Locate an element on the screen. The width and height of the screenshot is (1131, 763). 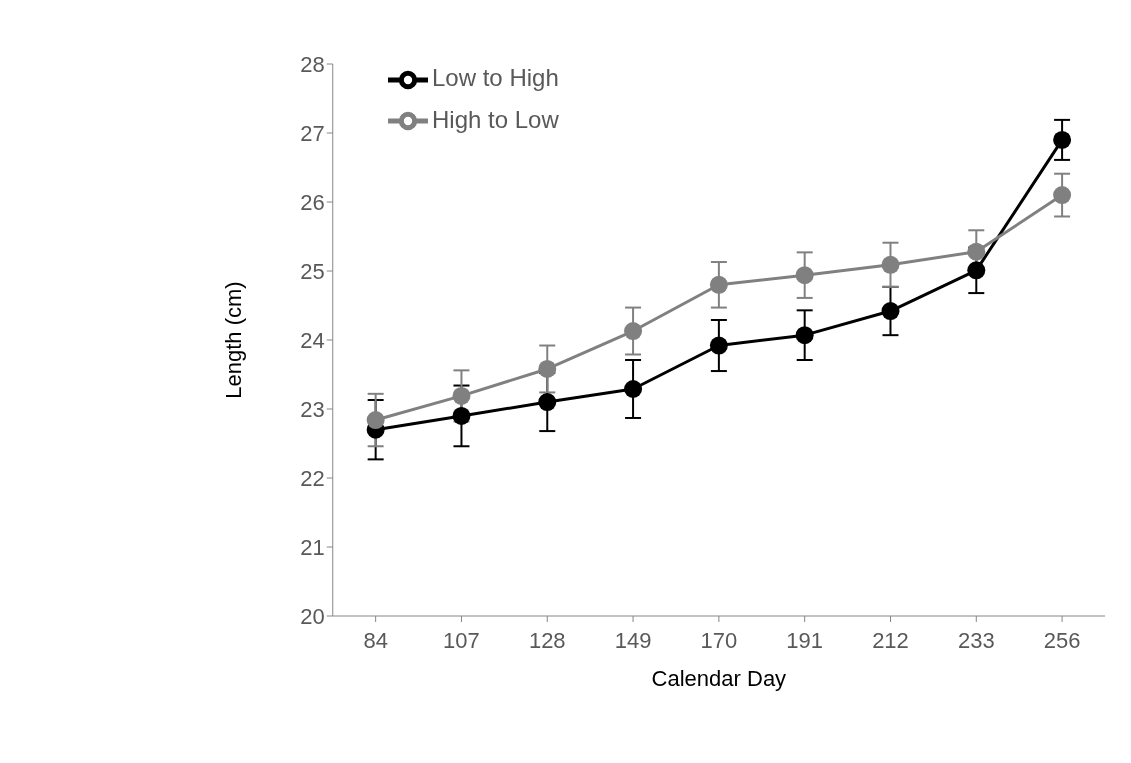
x-tick-label: 256 is located at coordinates (1062, 640).